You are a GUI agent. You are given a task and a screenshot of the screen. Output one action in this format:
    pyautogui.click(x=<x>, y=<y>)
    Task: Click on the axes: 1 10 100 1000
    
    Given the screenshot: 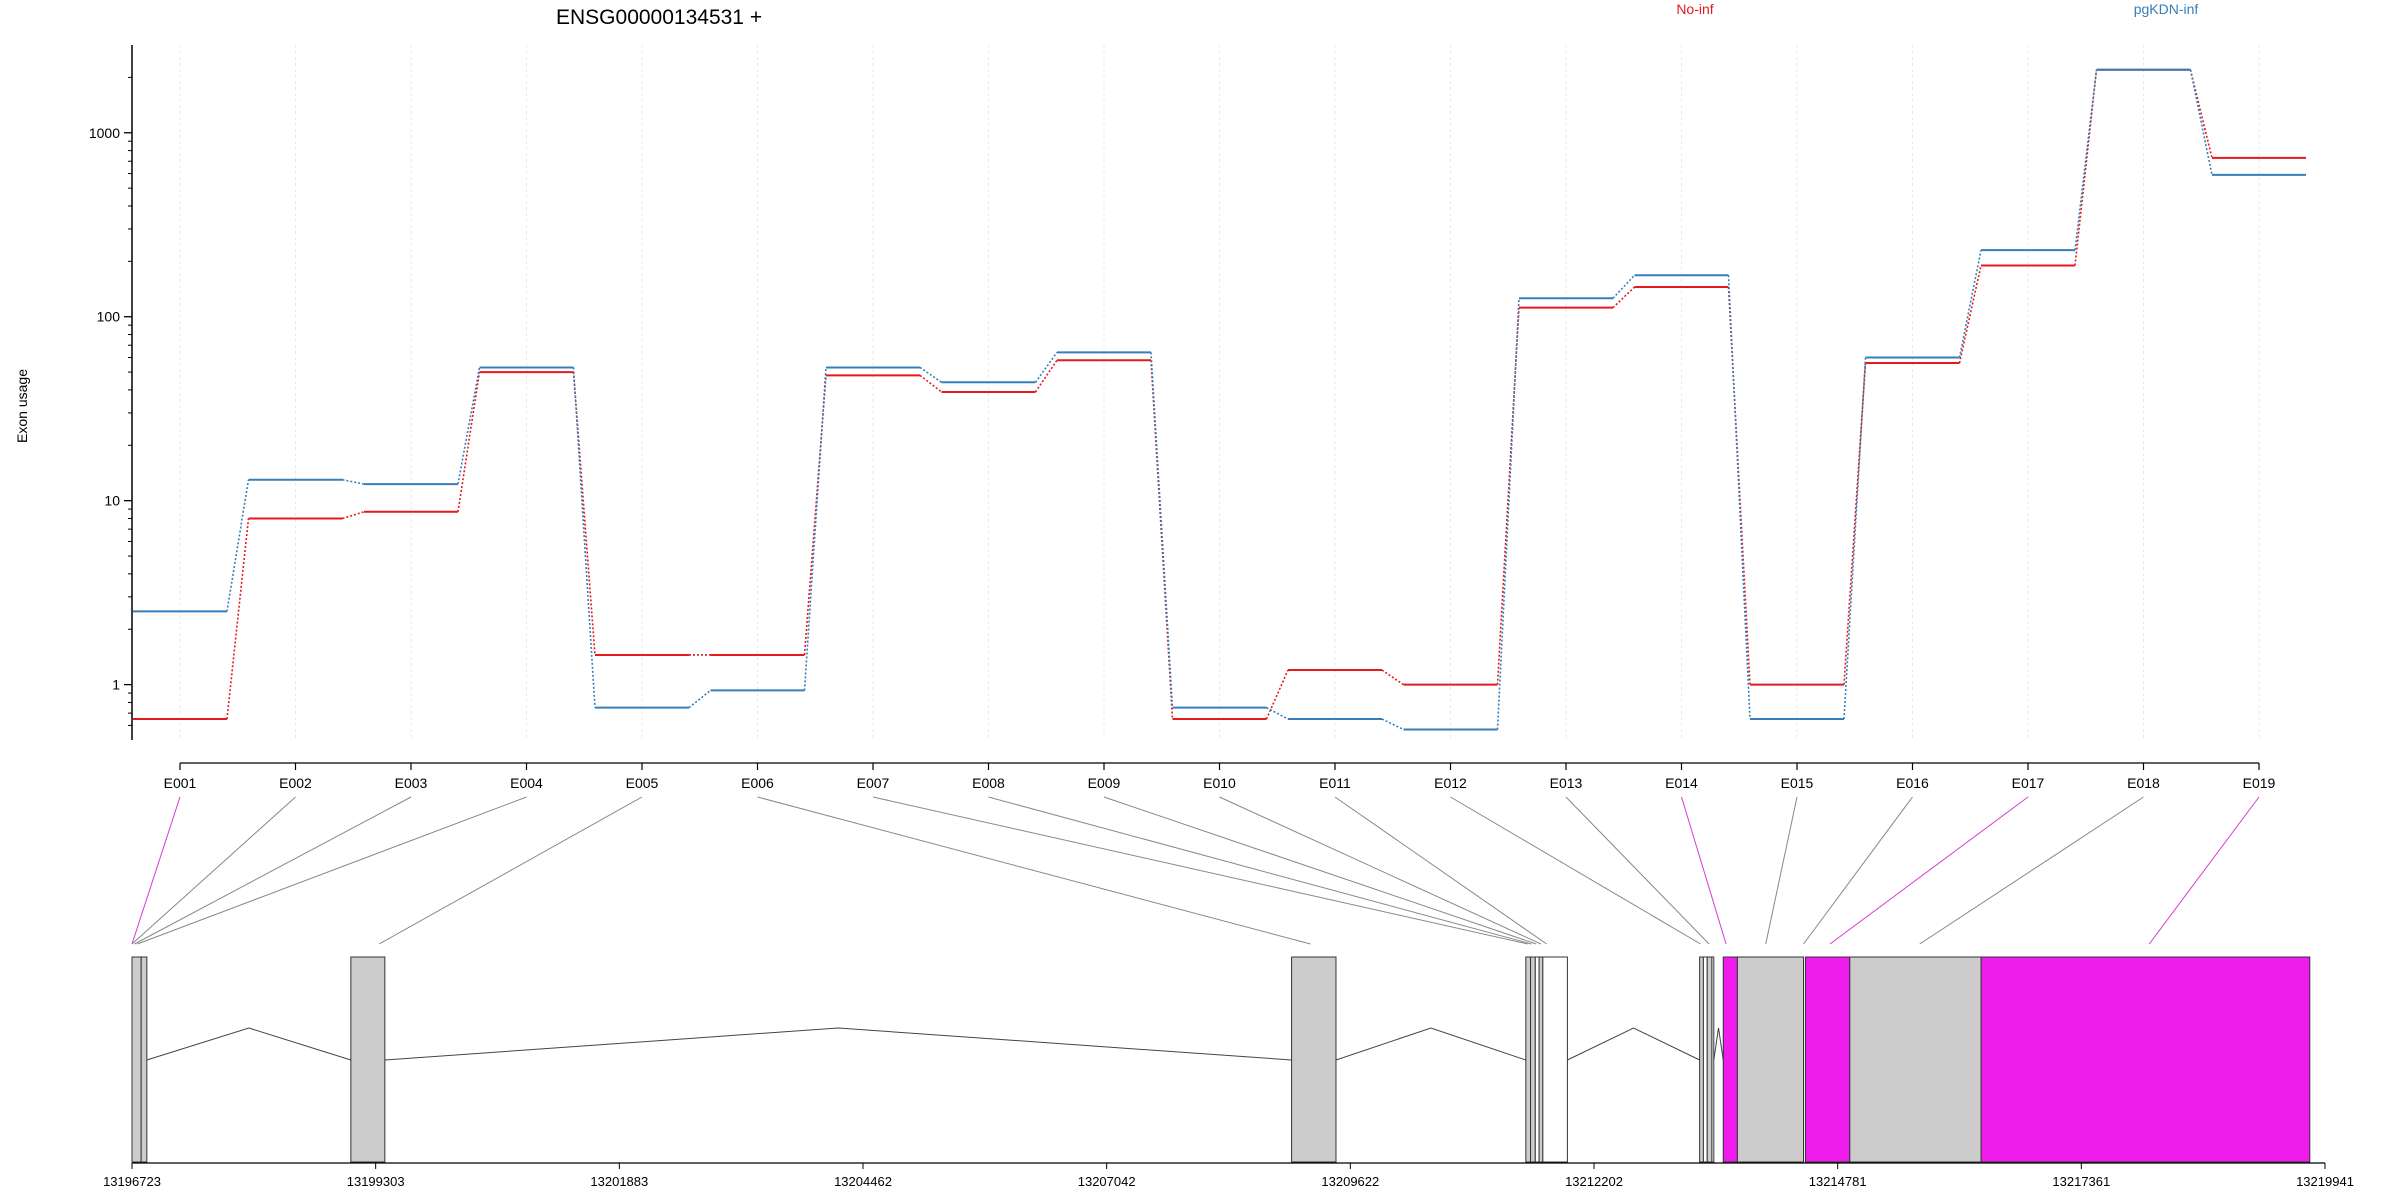 What is the action you would take?
    pyautogui.click(x=111, y=392)
    